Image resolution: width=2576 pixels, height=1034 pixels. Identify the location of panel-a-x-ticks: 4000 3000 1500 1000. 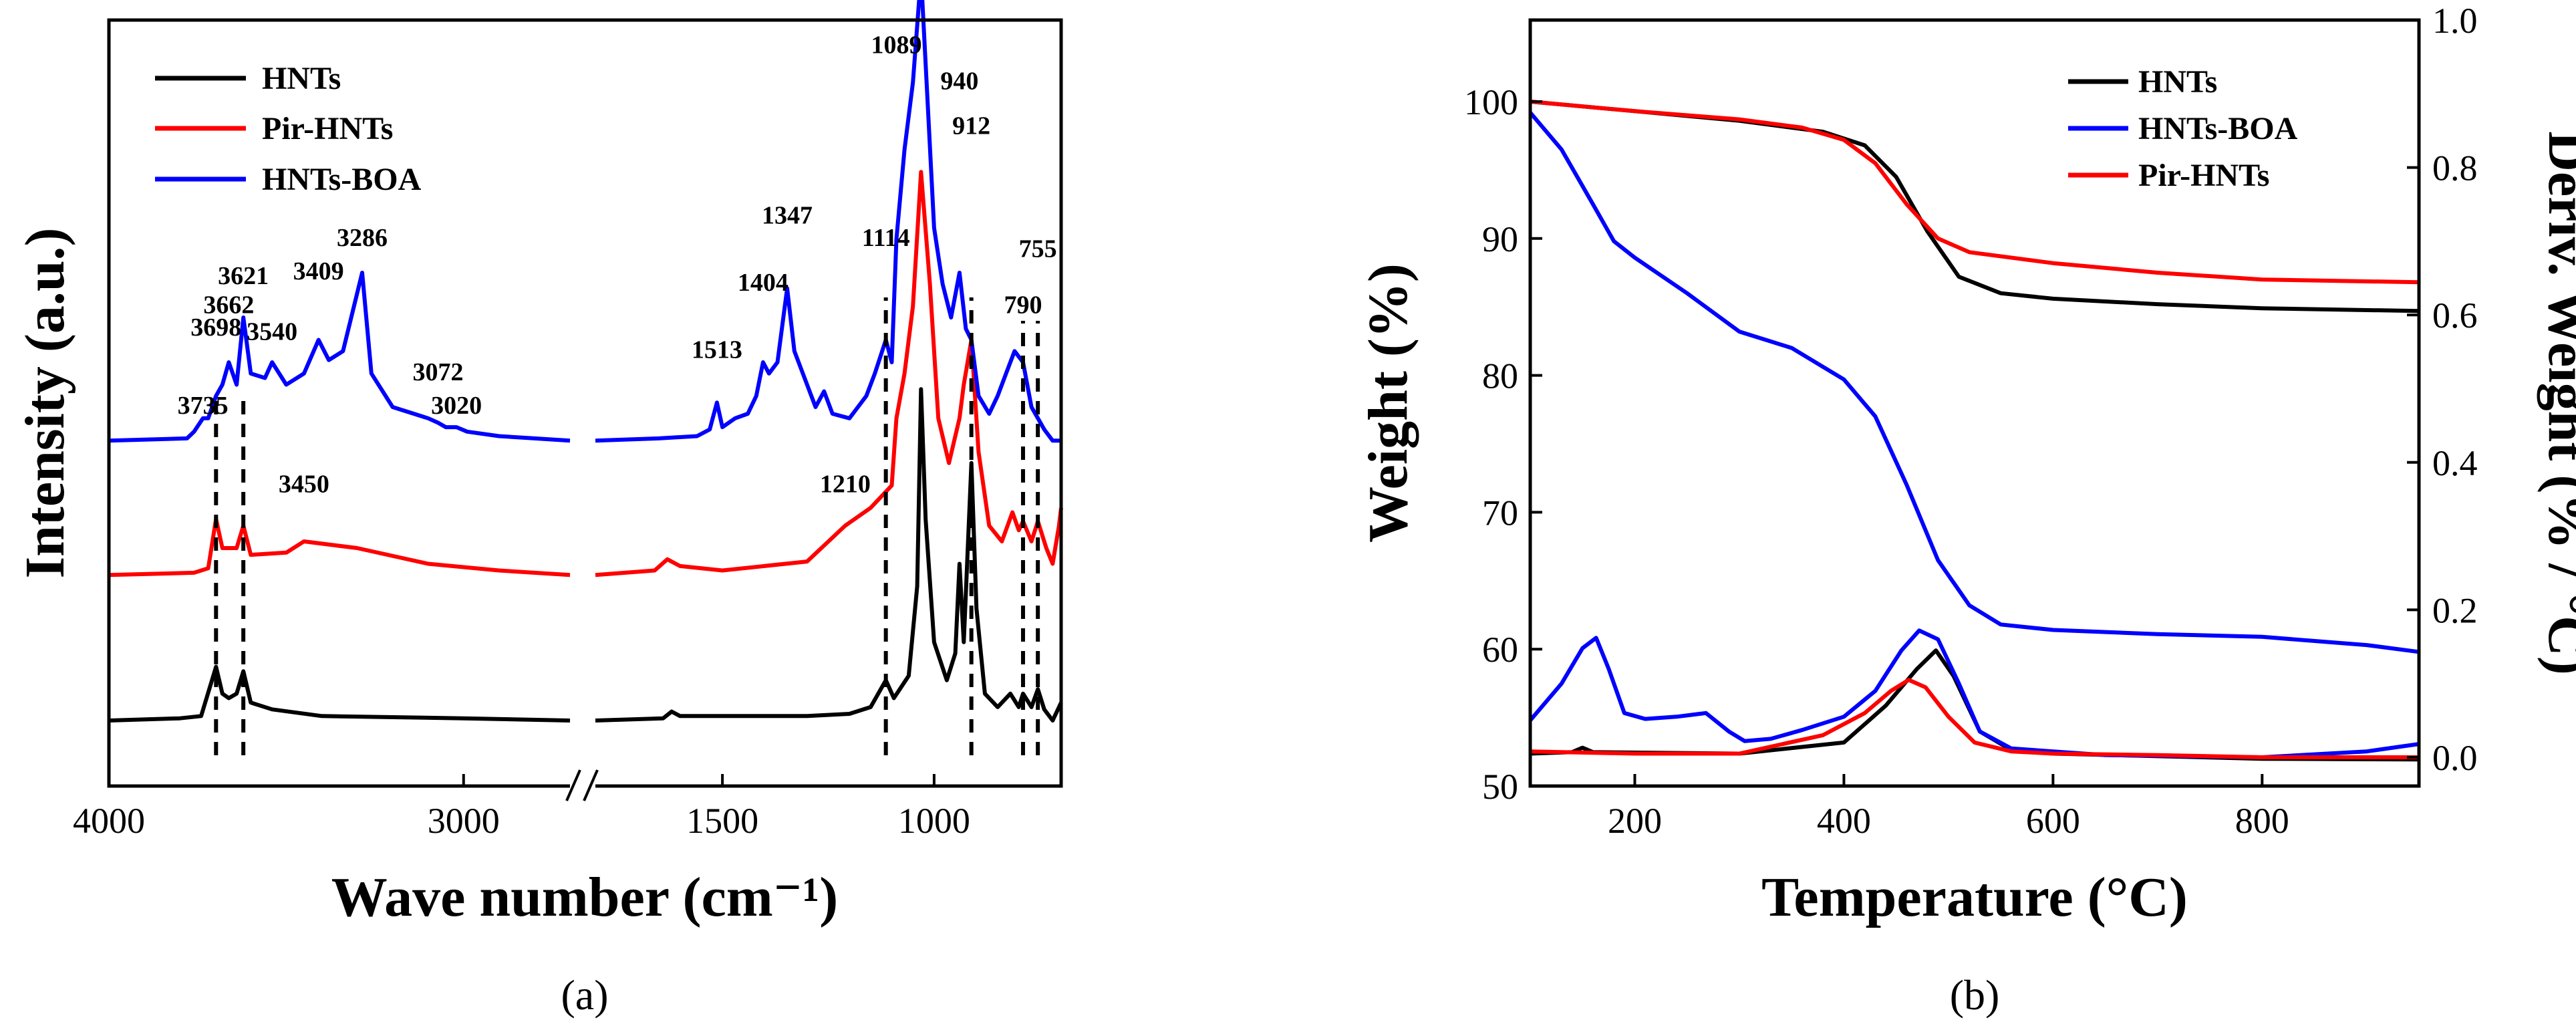
(521, 807).